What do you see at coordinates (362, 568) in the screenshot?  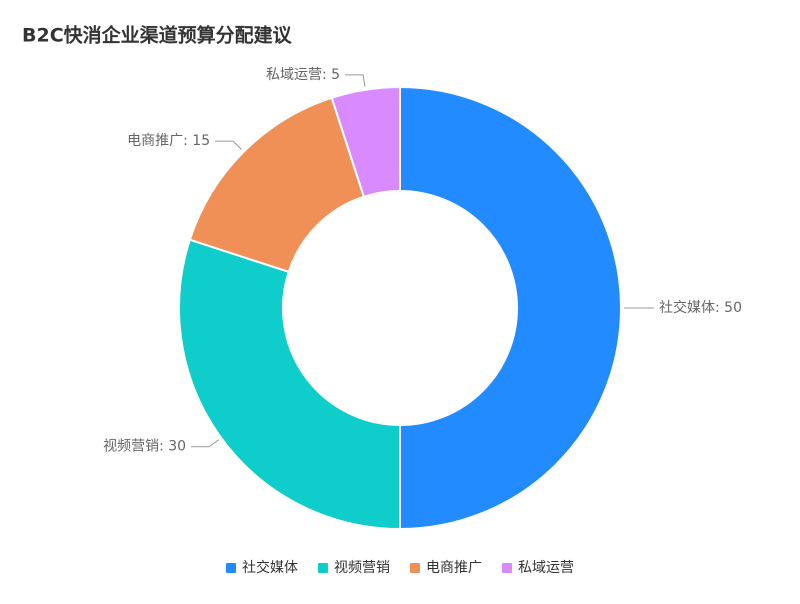 I see `legend-label: 视频营销` at bounding box center [362, 568].